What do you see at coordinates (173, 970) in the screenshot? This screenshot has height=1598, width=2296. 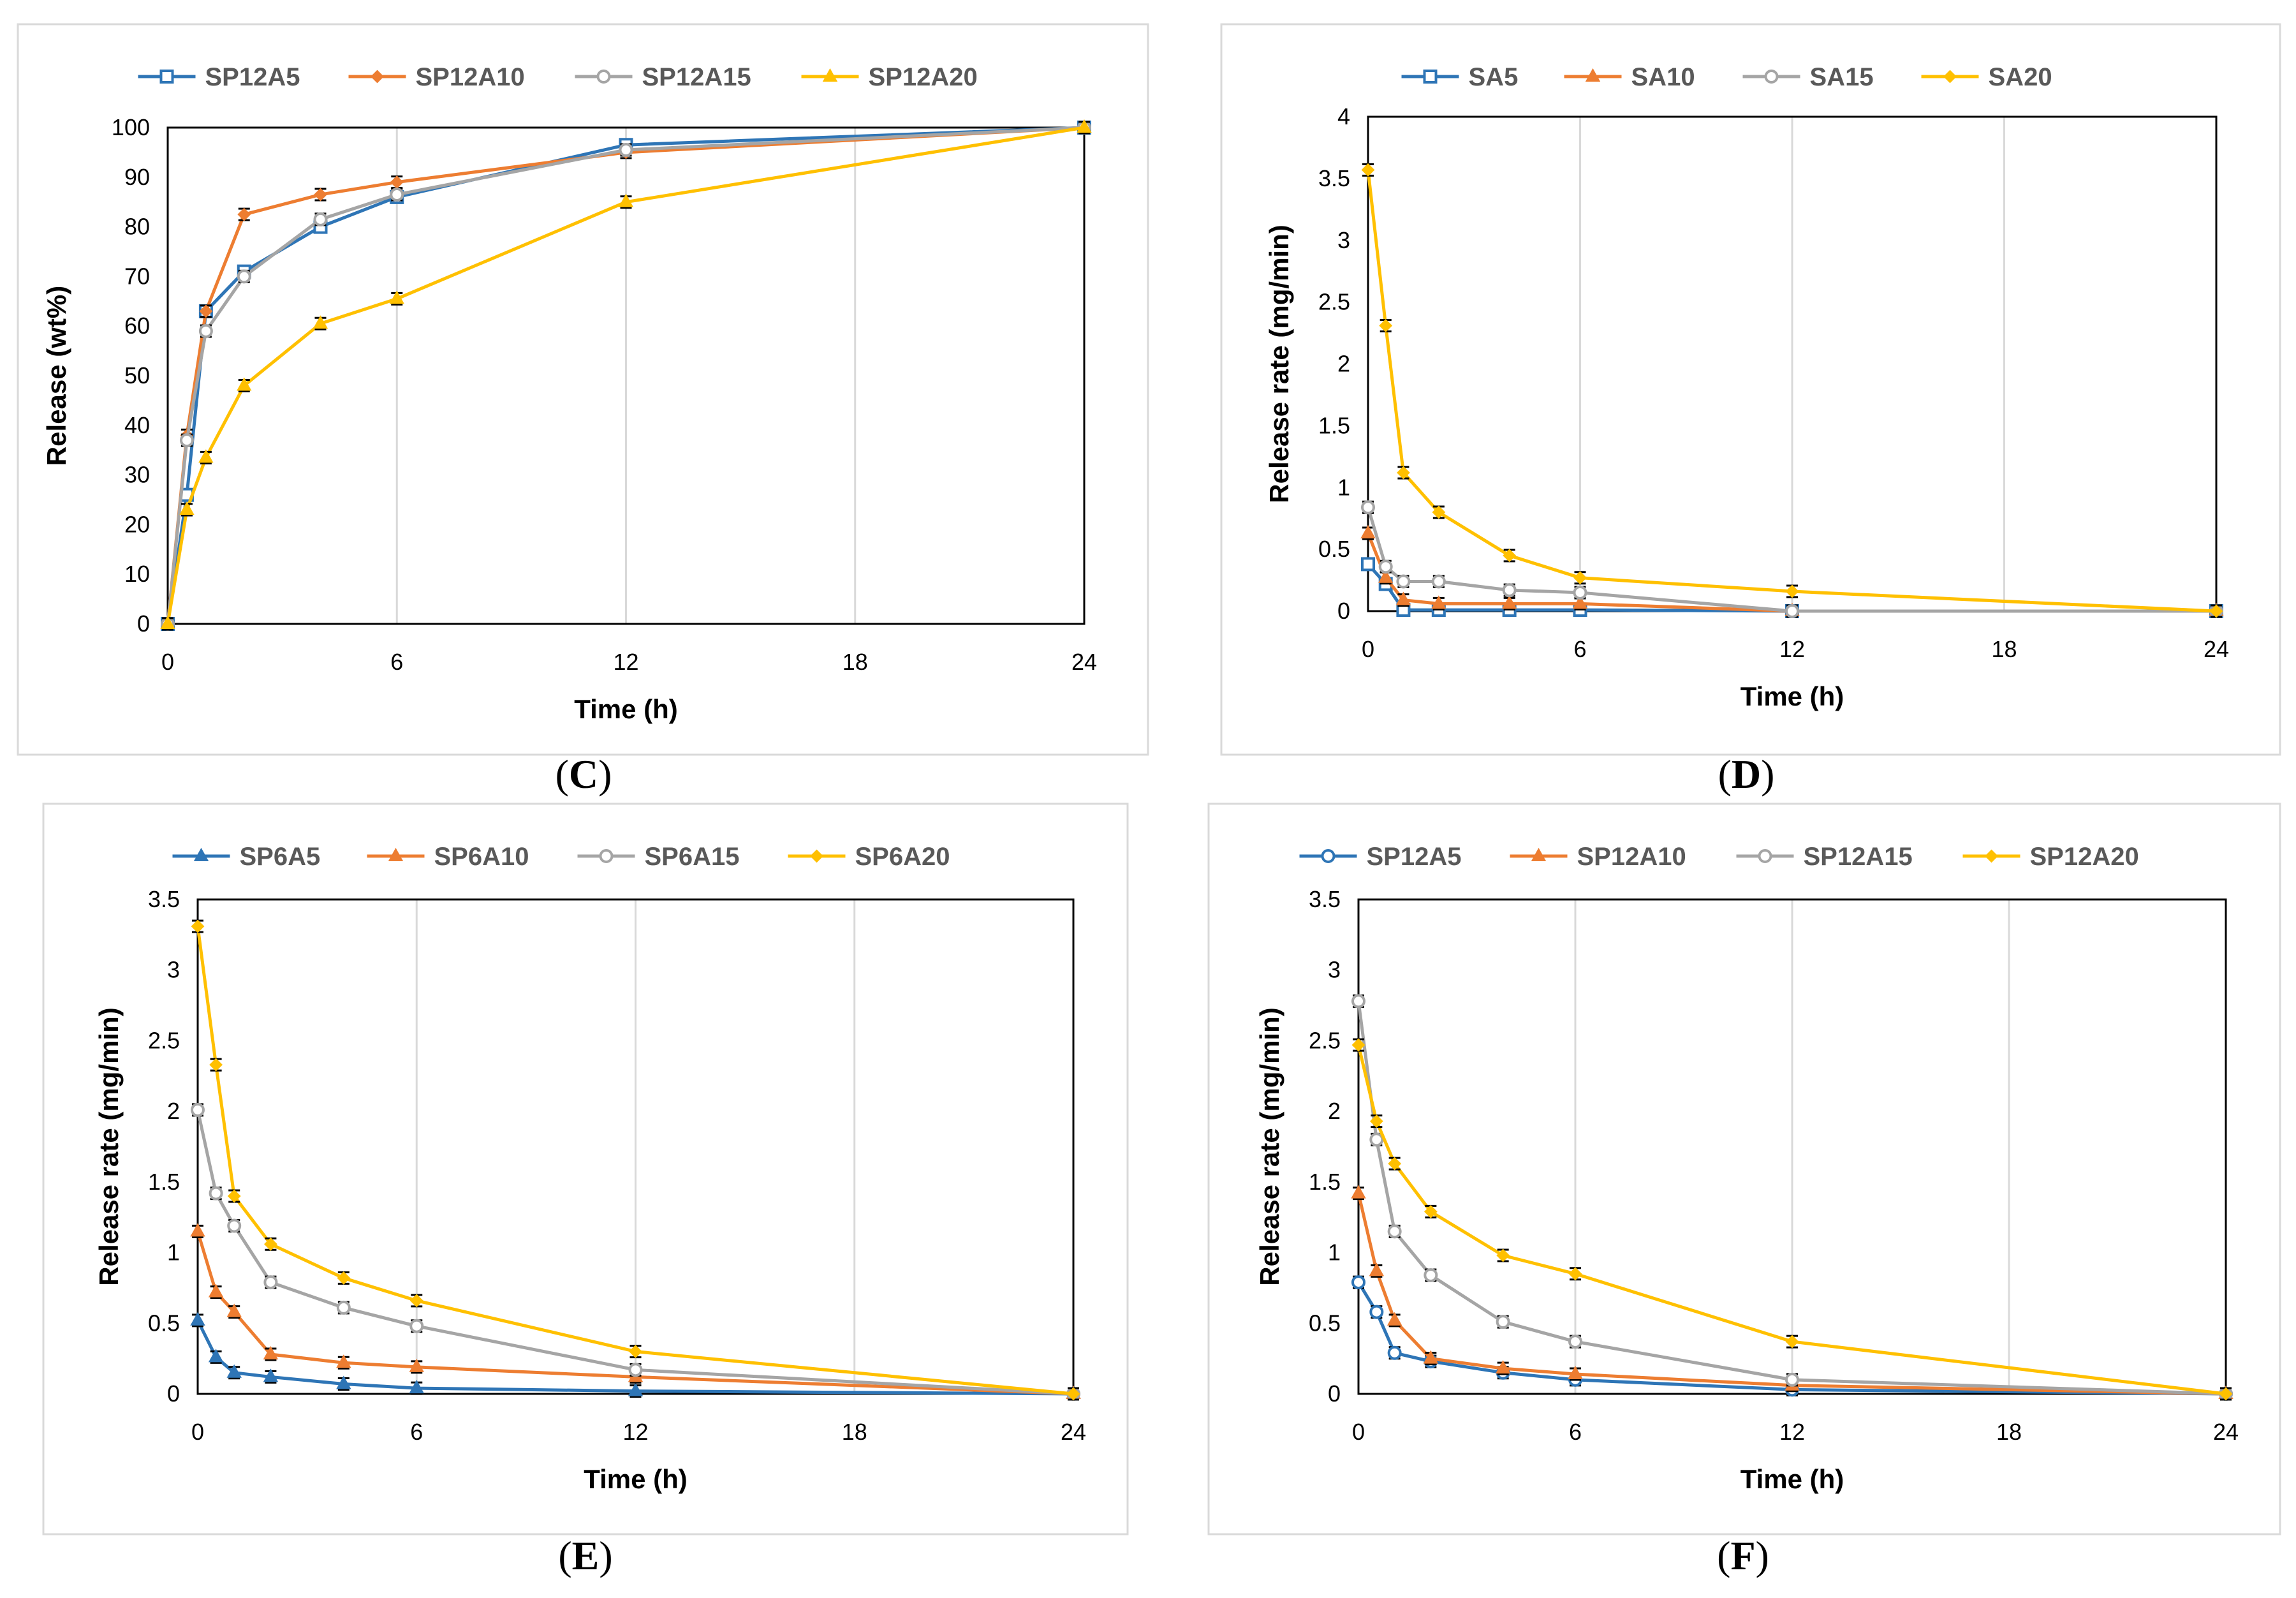 I see `panel-e-y-tick-label: 3` at bounding box center [173, 970].